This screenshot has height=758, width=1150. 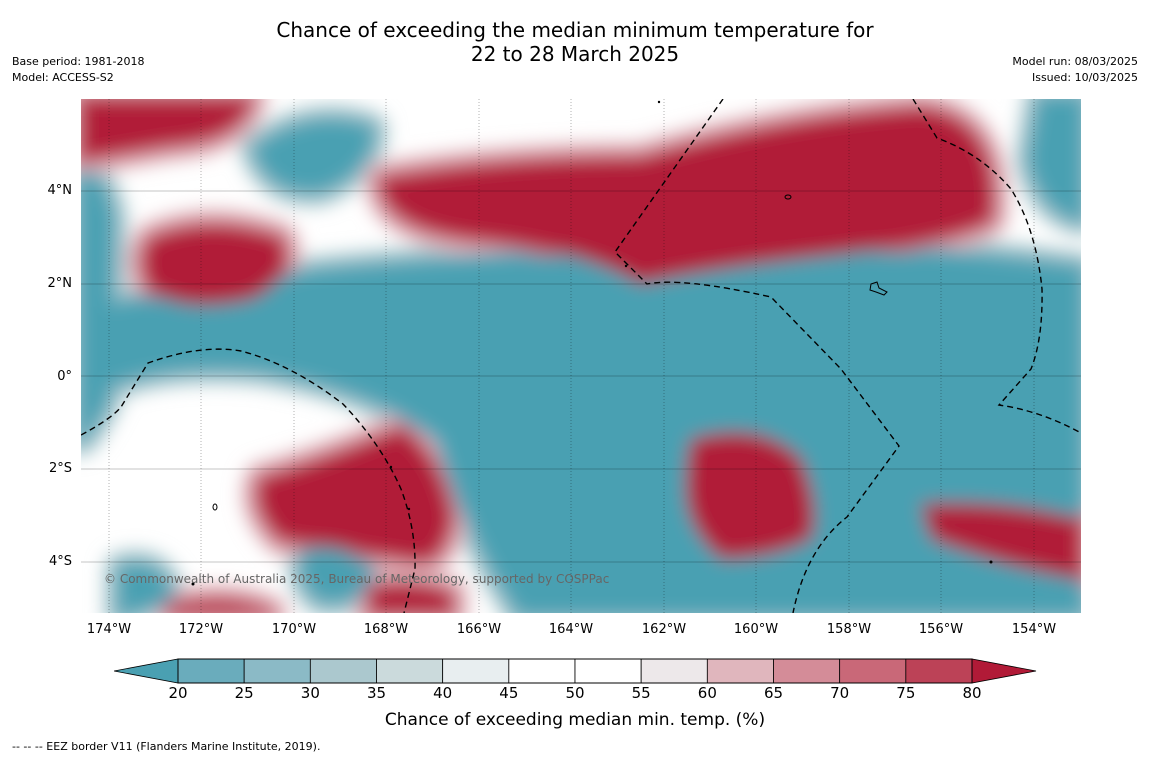 What do you see at coordinates (78, 70) in the screenshot?
I see `meta-left: Base period: 1981-2018 Model: ACCESS-S2` at bounding box center [78, 70].